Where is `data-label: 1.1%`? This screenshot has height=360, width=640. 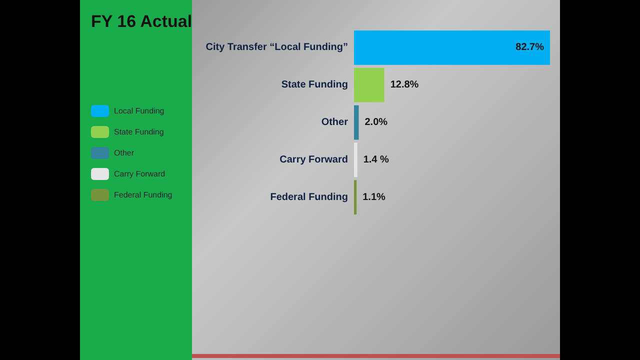 data-label: 1.1% is located at coordinates (374, 197).